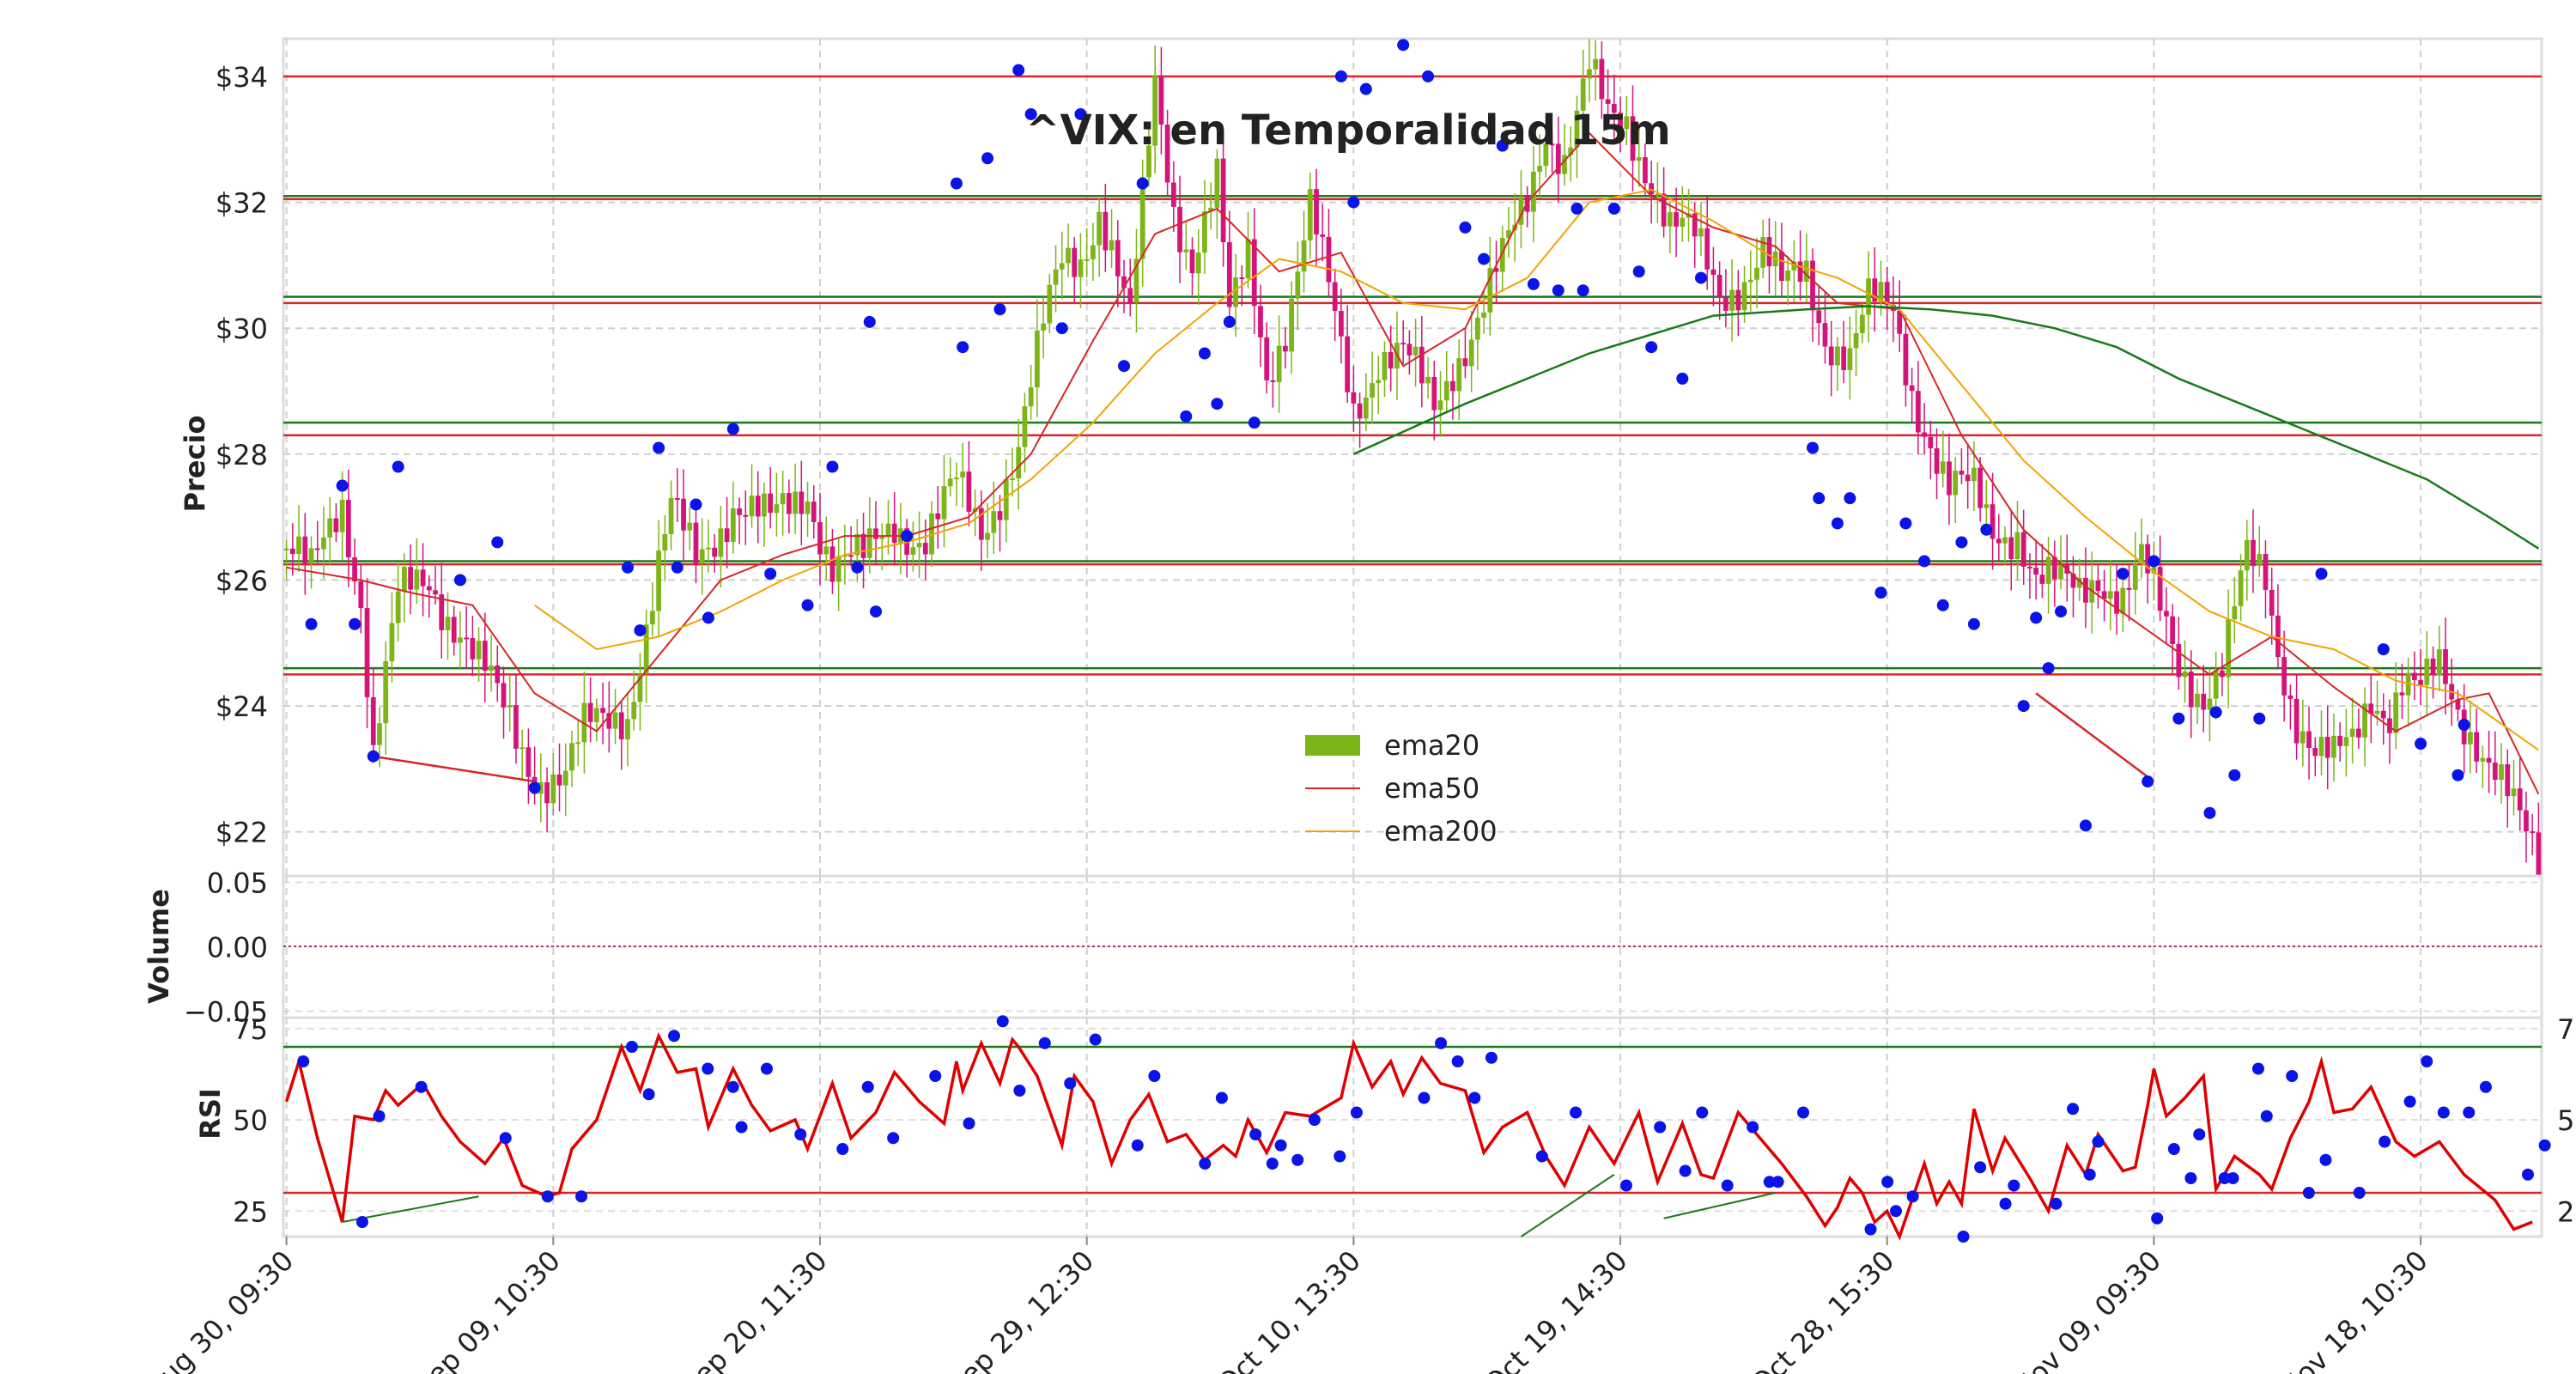  What do you see at coordinates (1568, 1205) in the screenshot?
I see `rsi-divergence-line` at bounding box center [1568, 1205].